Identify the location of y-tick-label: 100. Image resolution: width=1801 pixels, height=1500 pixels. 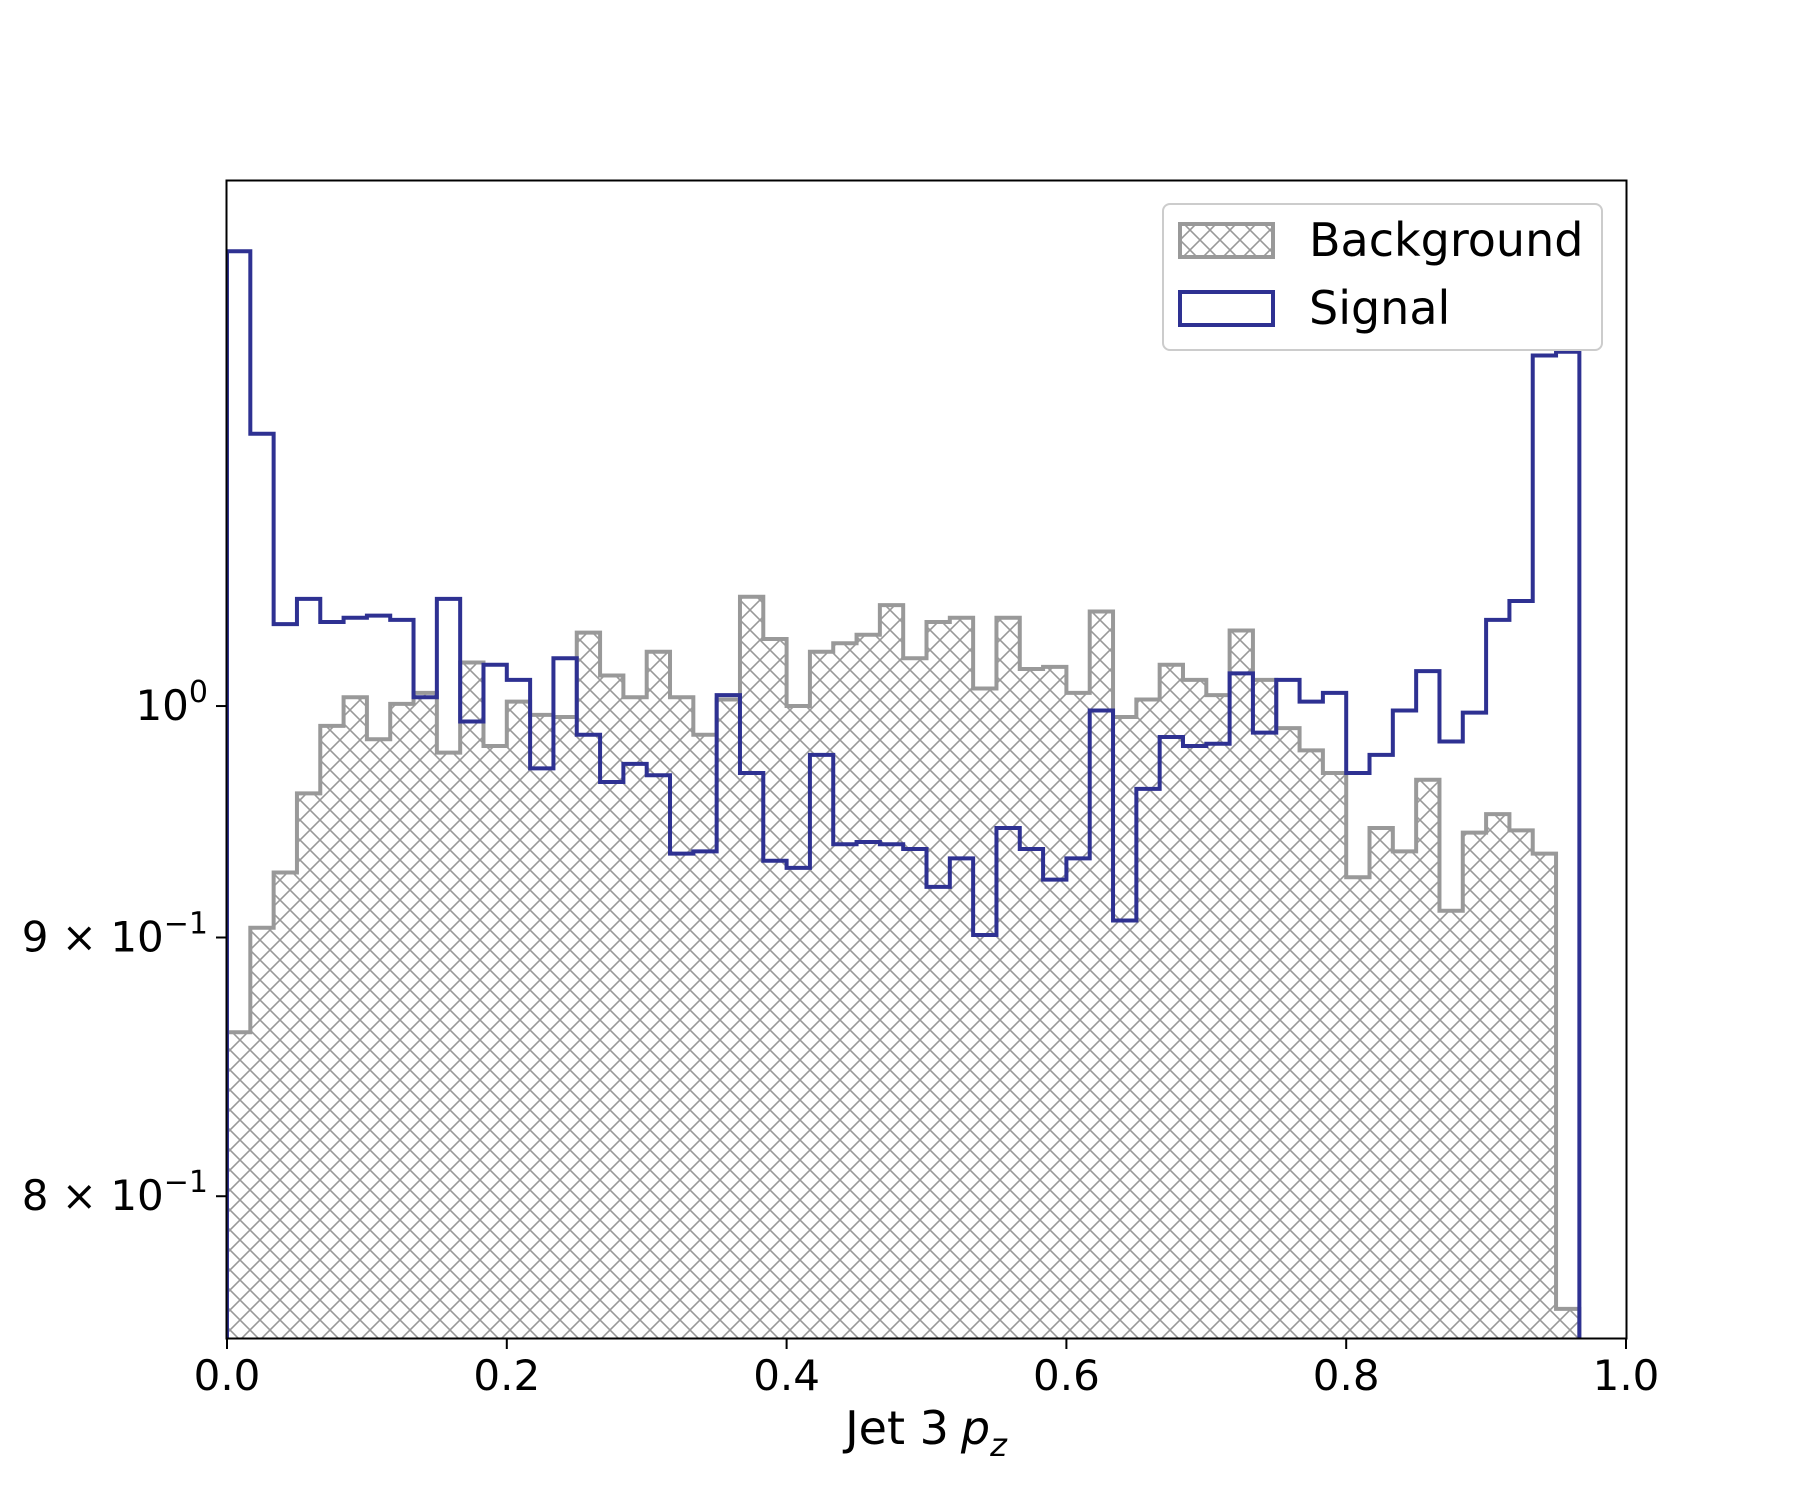
(171, 702).